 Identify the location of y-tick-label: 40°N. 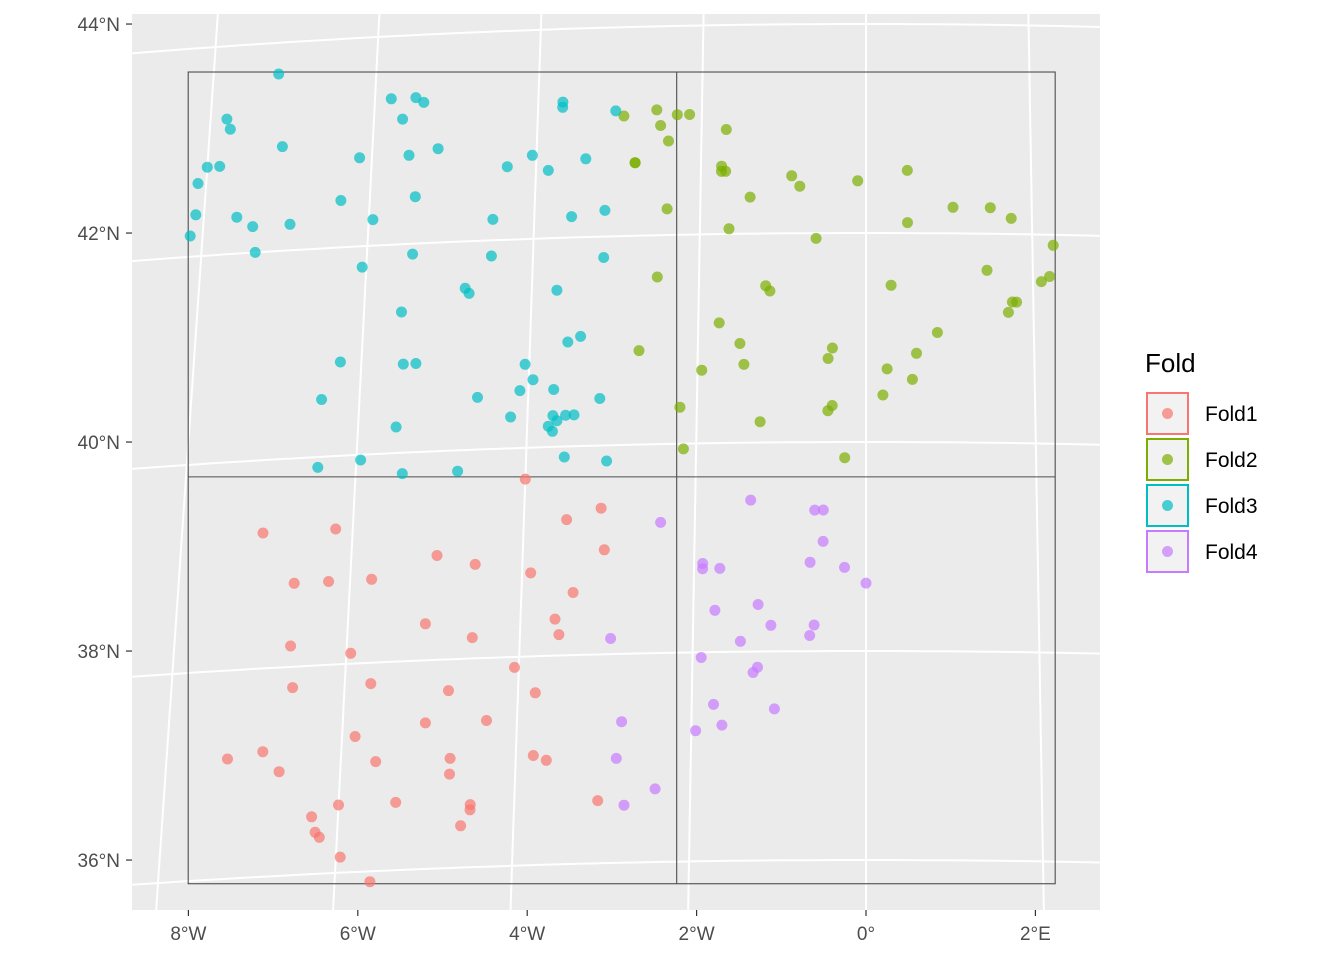
(99, 443).